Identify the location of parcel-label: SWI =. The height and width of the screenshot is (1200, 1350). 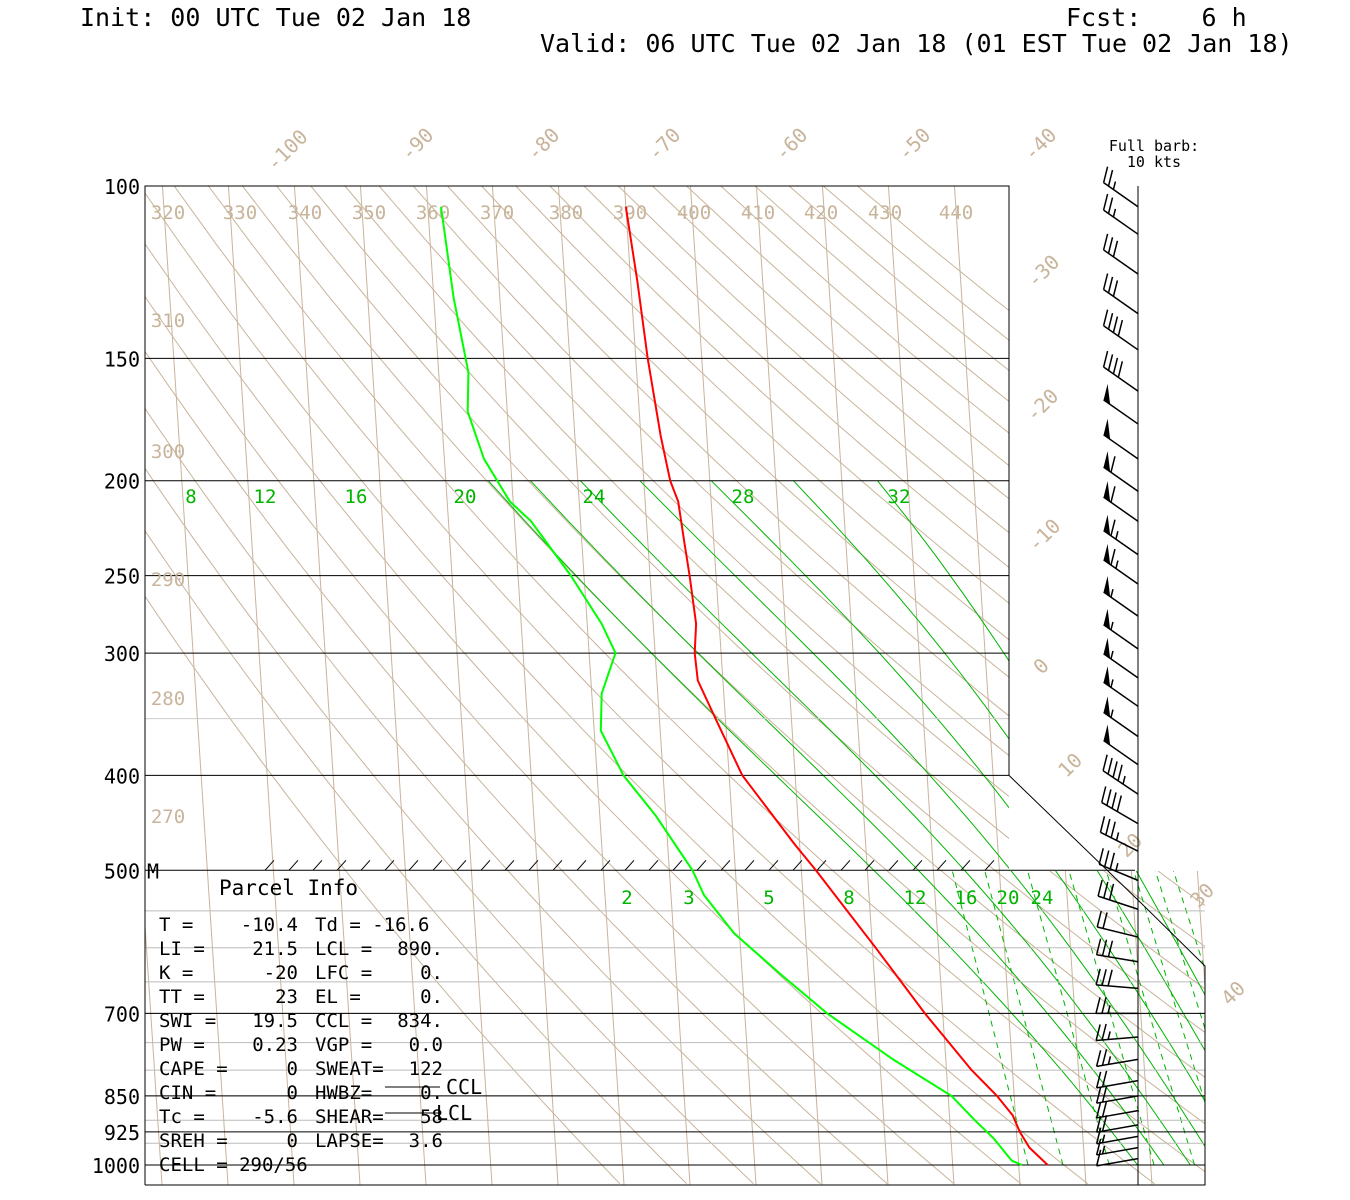
(187, 1021).